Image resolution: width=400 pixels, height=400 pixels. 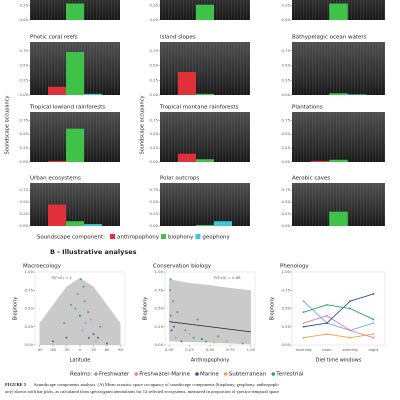 What do you see at coordinates (107, 349) in the screenshot?
I see `x-tick-label: 60` at bounding box center [107, 349].